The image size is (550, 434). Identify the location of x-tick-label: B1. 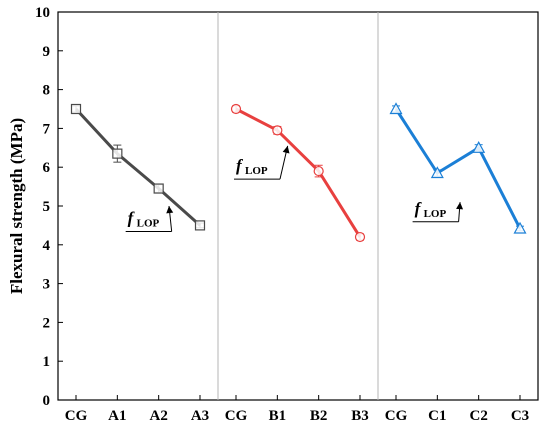
(278, 416).